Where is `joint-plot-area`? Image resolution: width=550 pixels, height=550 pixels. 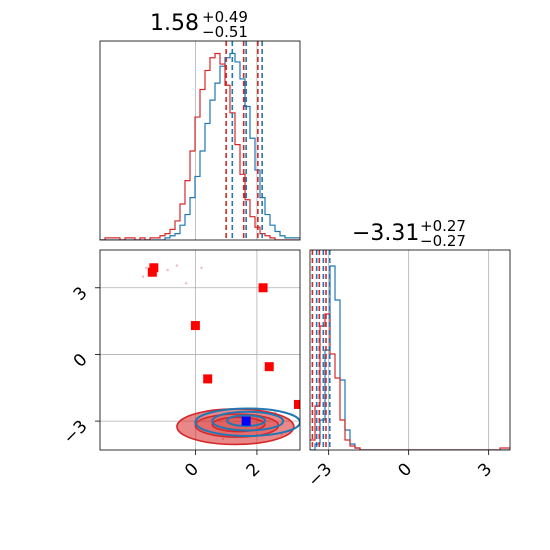 joint-plot-area is located at coordinates (200, 350).